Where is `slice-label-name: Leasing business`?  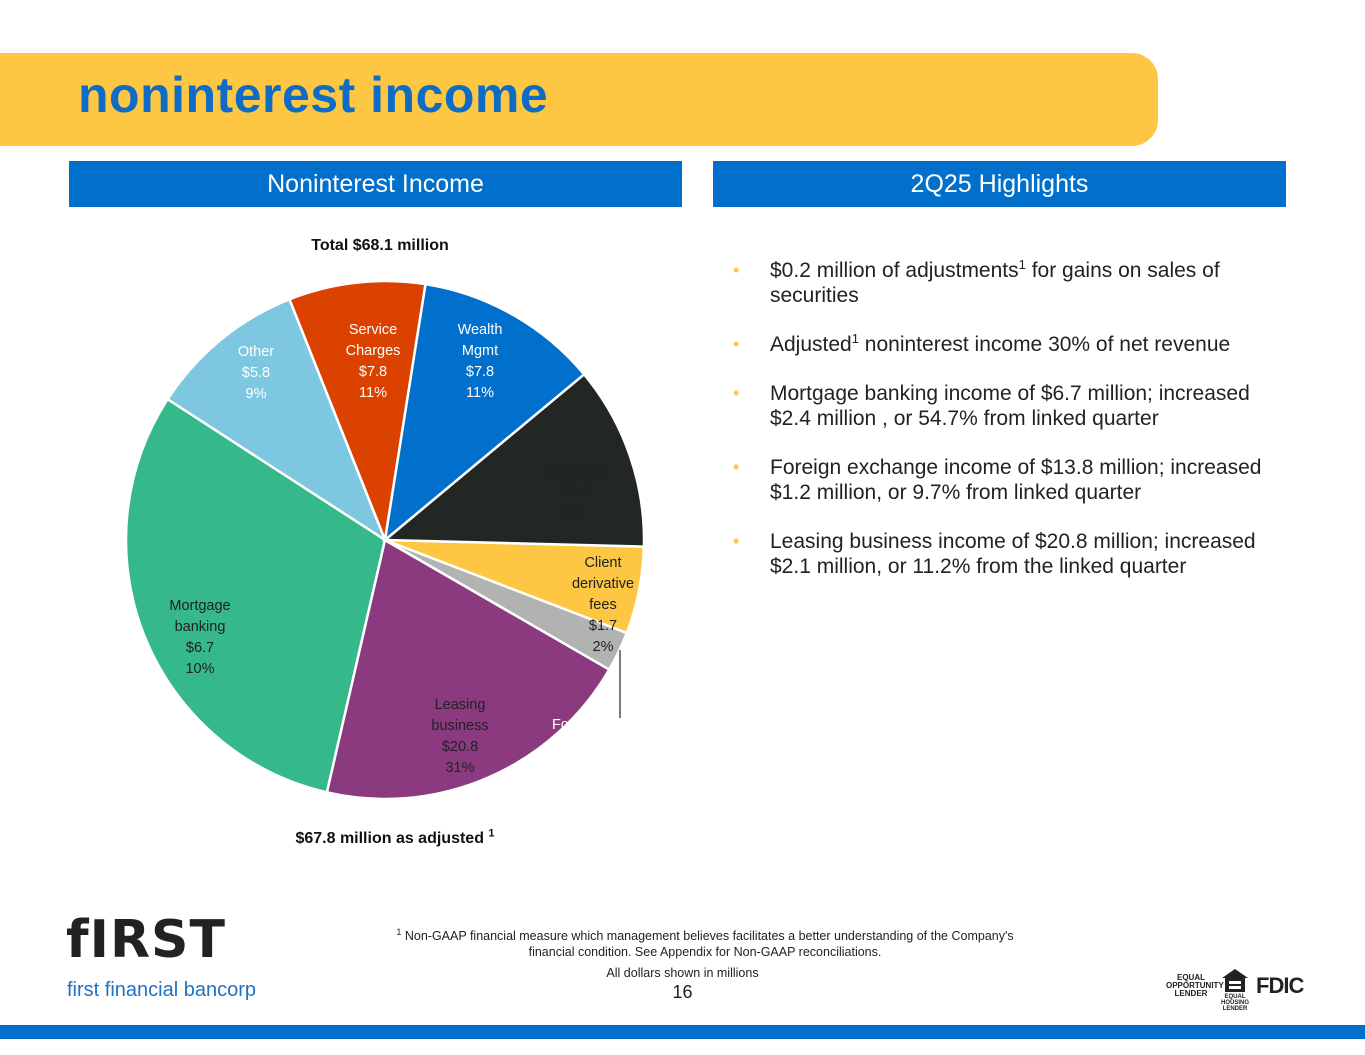 slice-label-name: Leasing business is located at coordinates (460, 715).